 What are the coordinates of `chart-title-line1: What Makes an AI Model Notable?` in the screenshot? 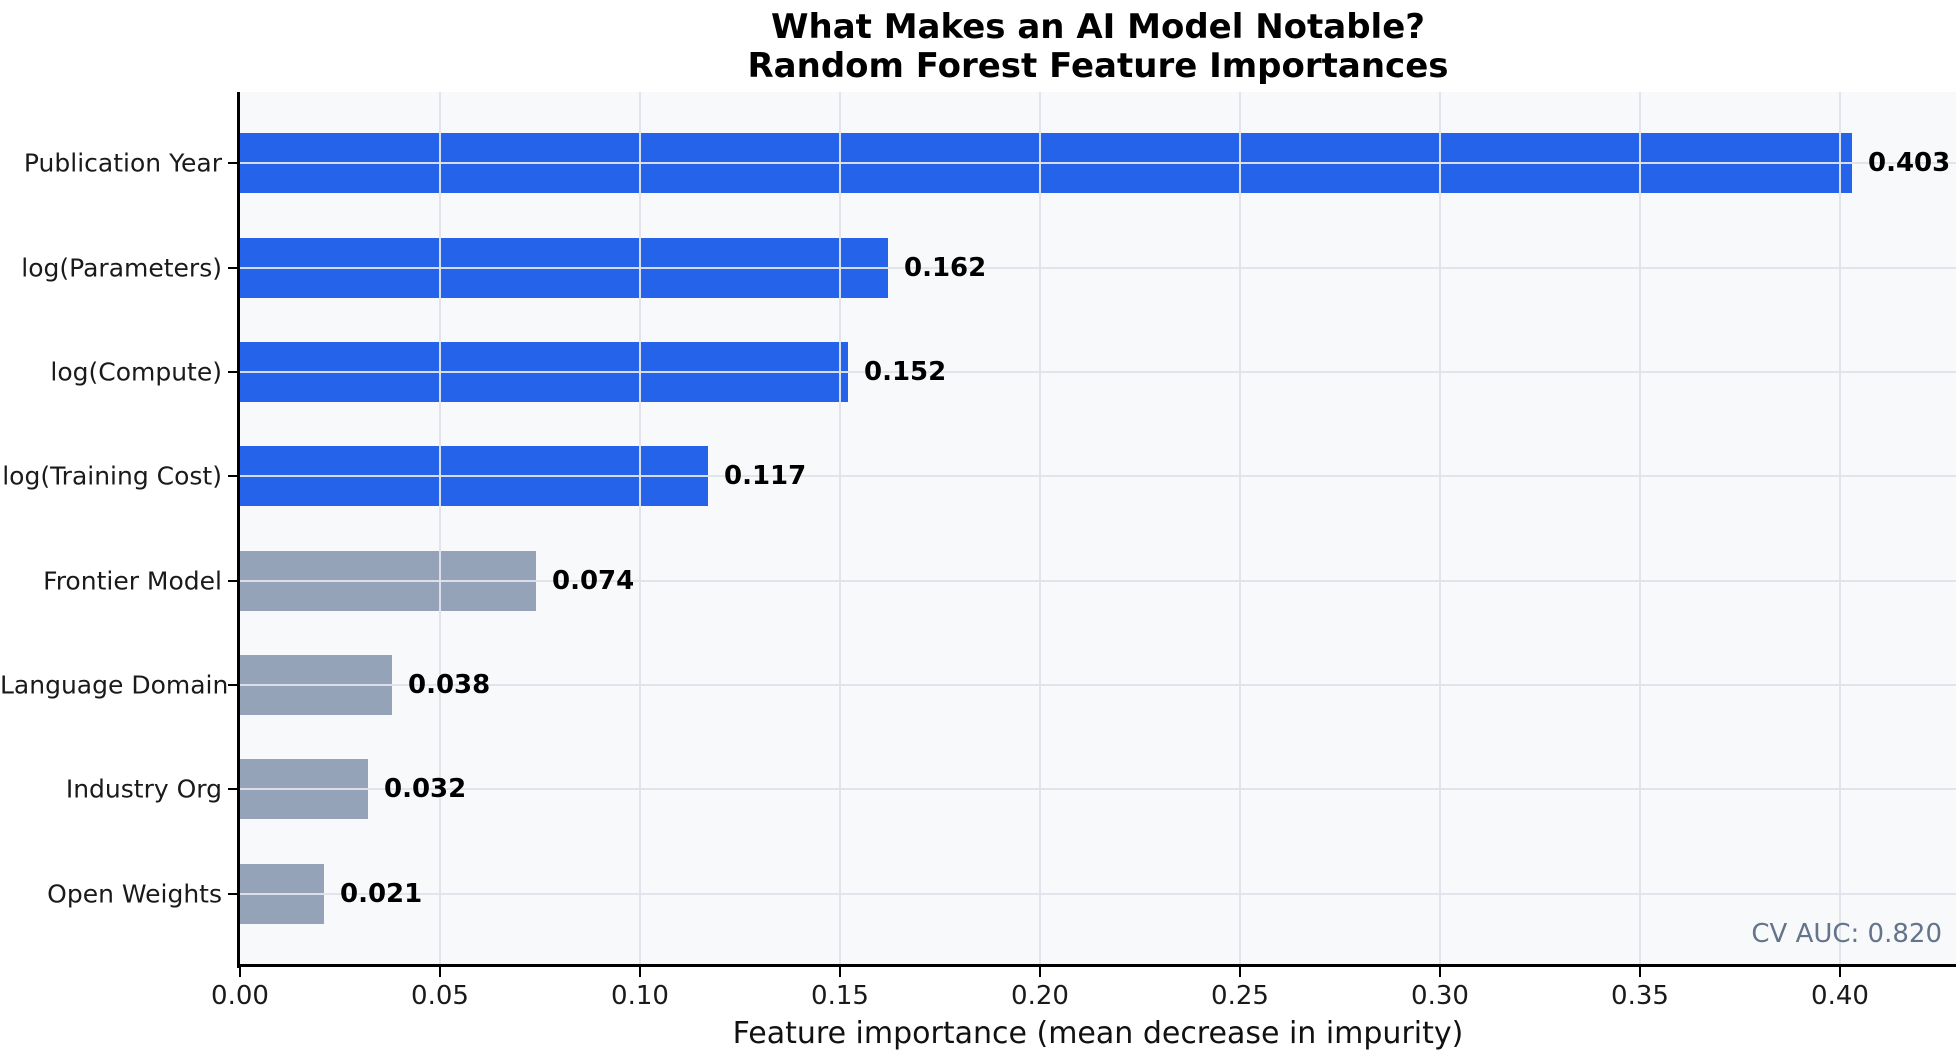 It's located at (1097, 27).